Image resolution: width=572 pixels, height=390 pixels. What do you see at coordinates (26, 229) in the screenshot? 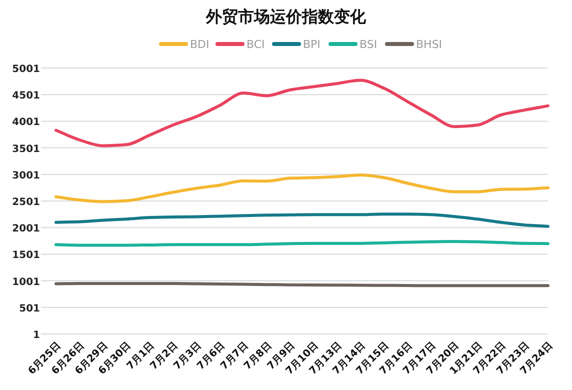
I see `y-tick-label: 2001` at bounding box center [26, 229].